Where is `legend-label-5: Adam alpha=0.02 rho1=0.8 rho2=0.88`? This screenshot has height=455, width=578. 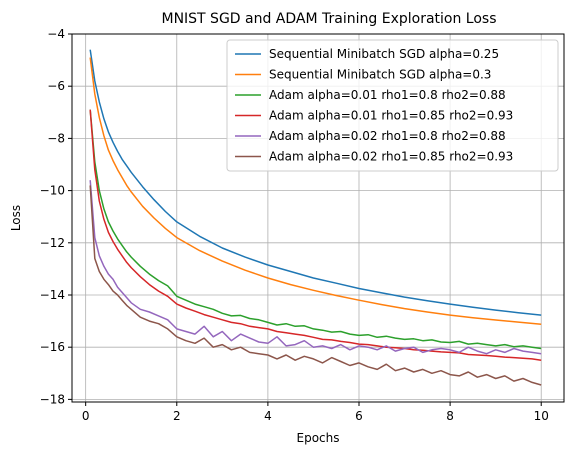
legend-label-5: Adam alpha=0.02 rho1=0.8 rho2=0.88 is located at coordinates (387, 136).